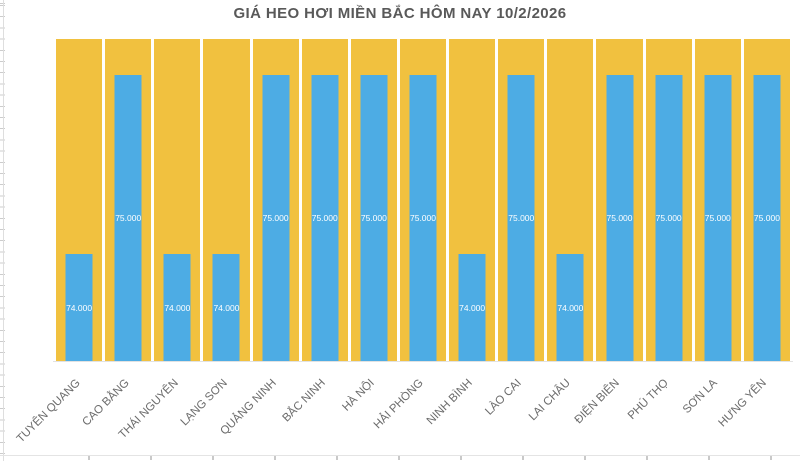 The width and height of the screenshot is (800, 461). I want to click on value-bar-4: 75.000, so click(276, 218).